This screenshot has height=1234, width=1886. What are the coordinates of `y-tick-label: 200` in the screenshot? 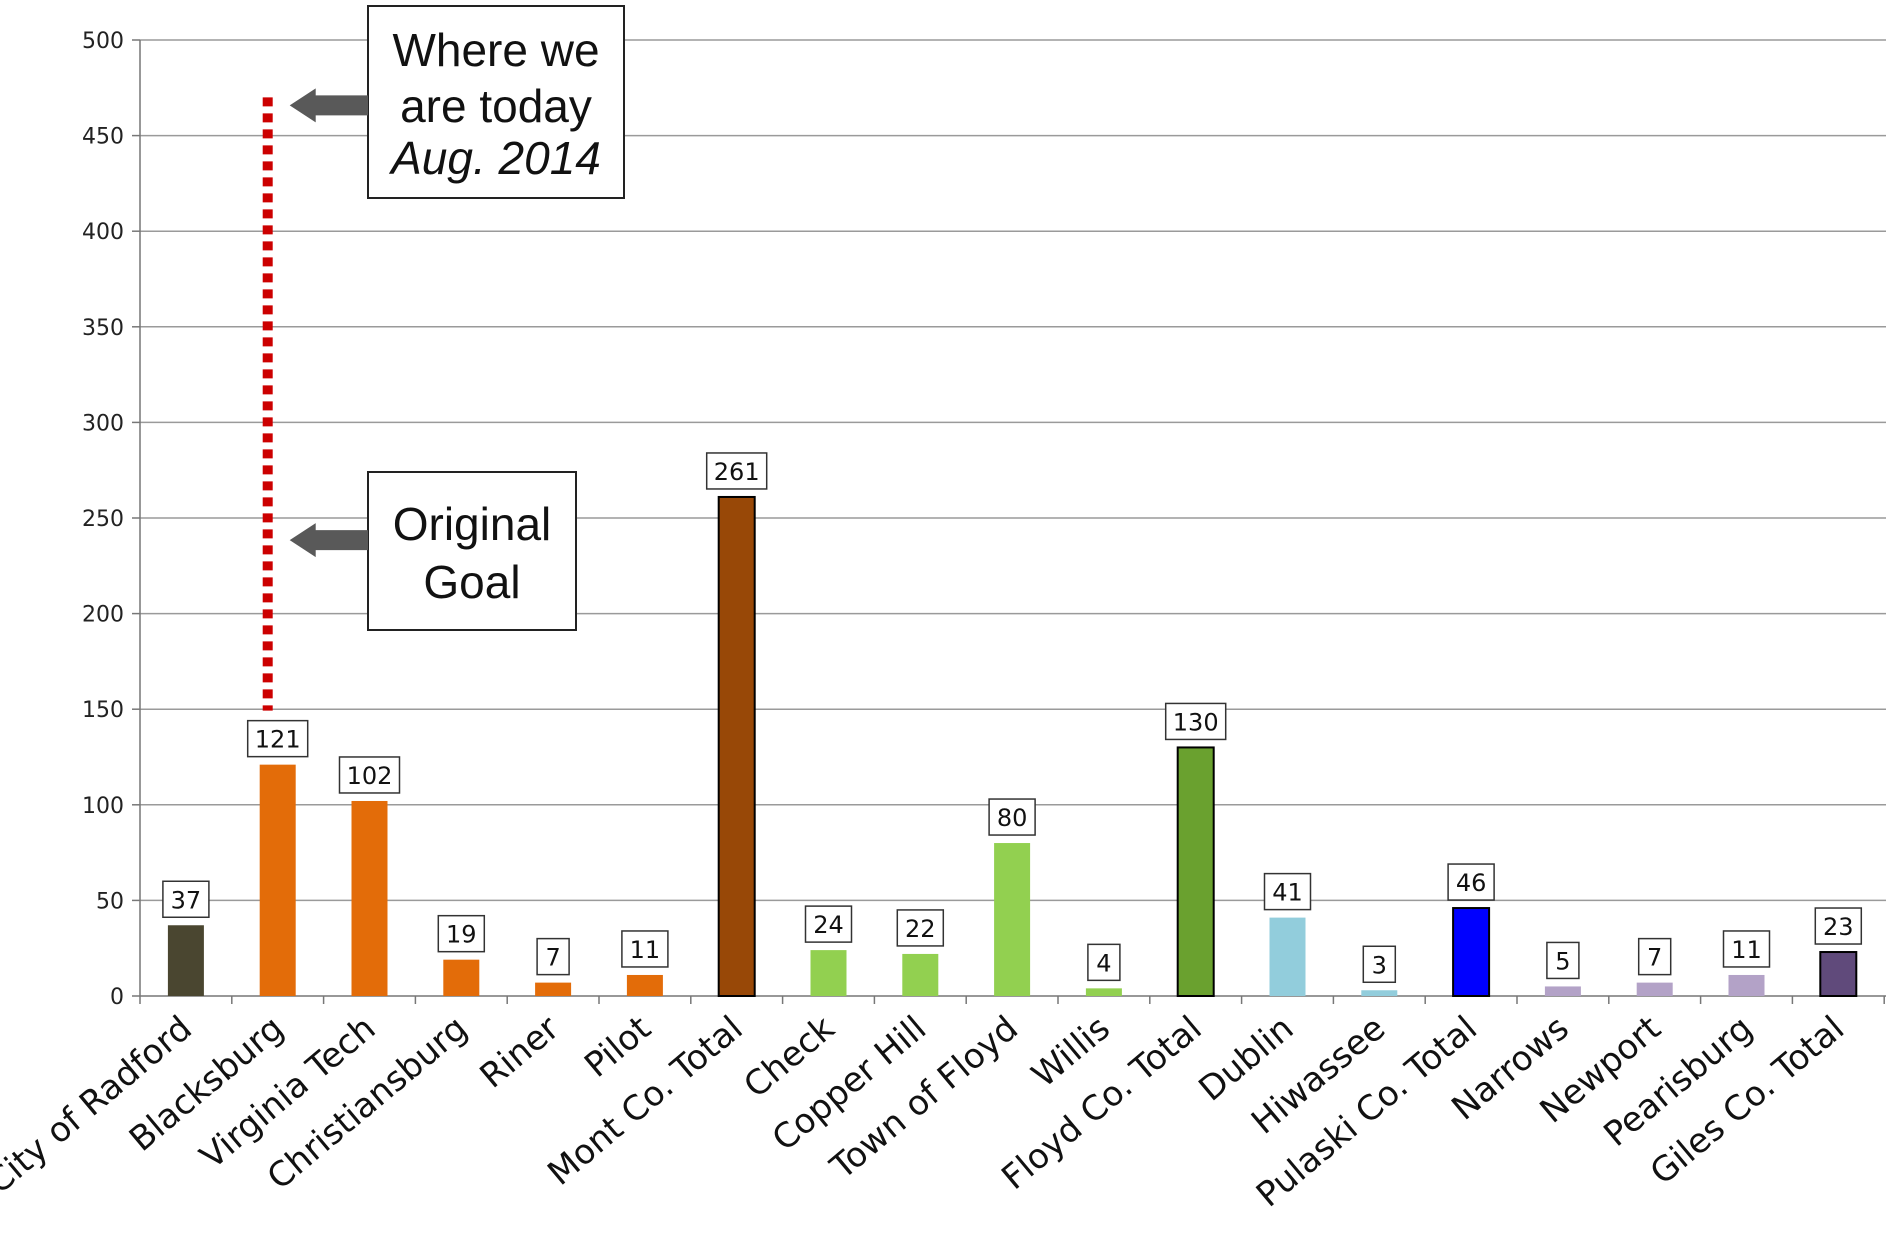 It's located at (103, 615).